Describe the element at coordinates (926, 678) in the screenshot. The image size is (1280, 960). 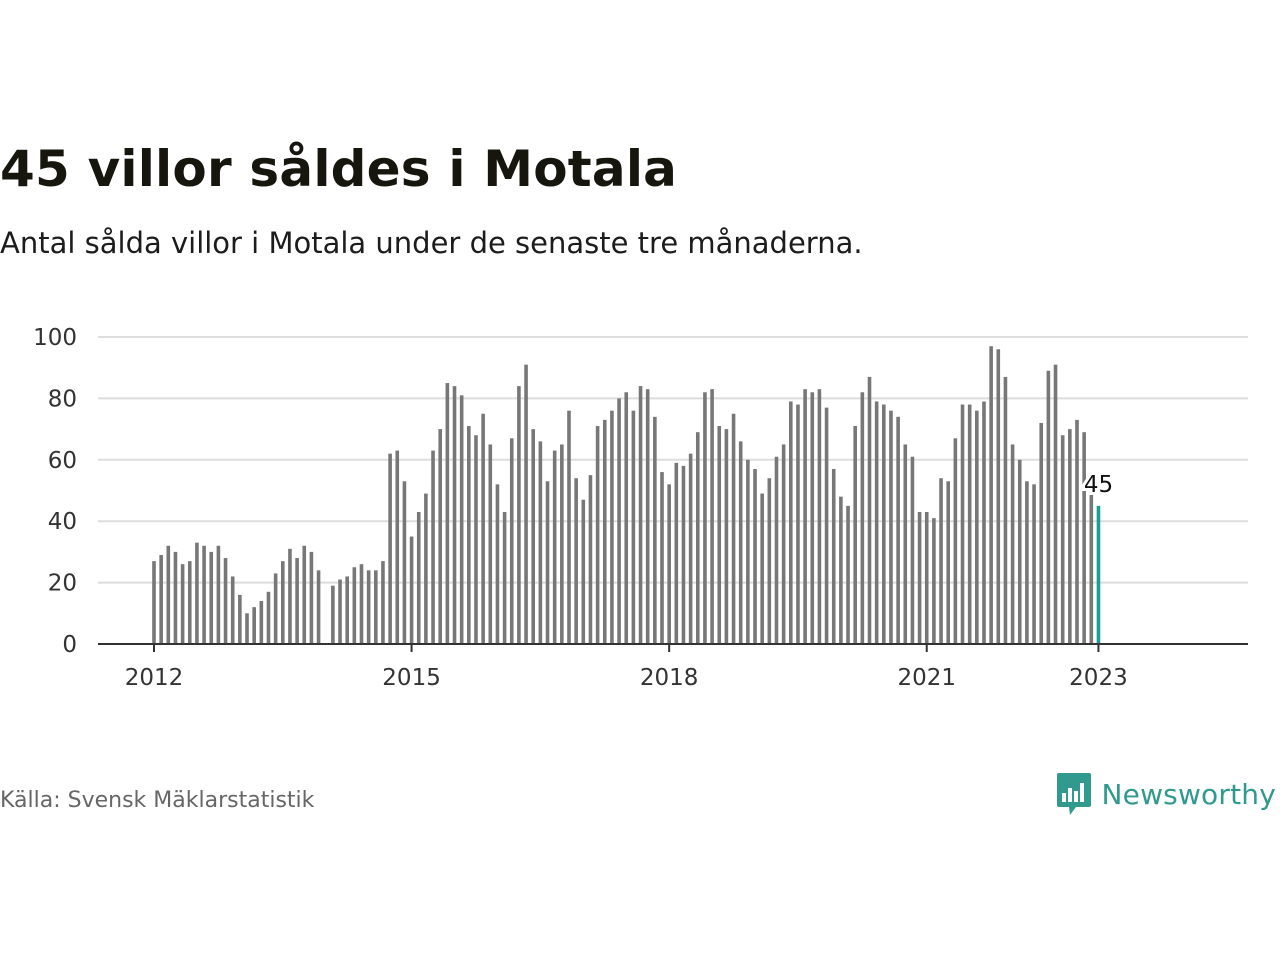
I see `x-tick-label: 2021` at that location.